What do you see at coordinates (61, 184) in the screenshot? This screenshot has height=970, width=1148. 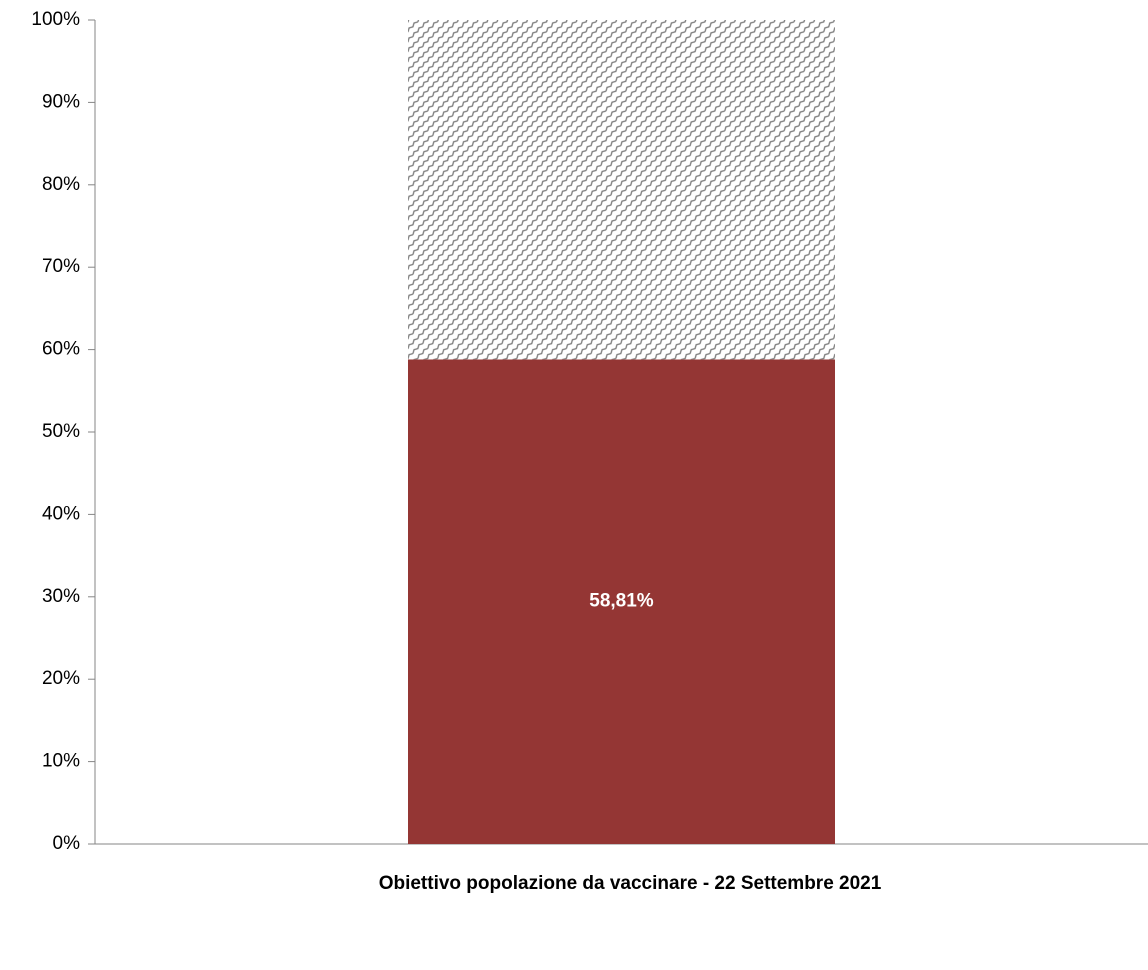 I see `y-tick-label: 80%` at bounding box center [61, 184].